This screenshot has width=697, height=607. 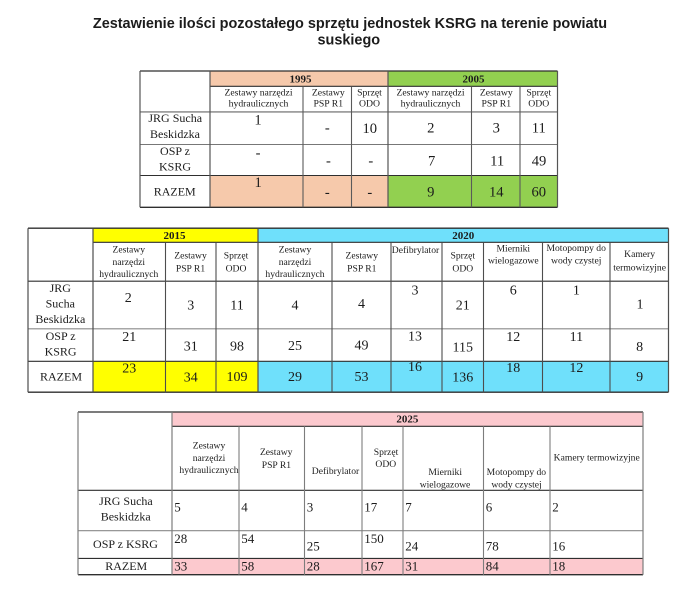 I want to click on svg-text: 5, so click(x=177, y=507).